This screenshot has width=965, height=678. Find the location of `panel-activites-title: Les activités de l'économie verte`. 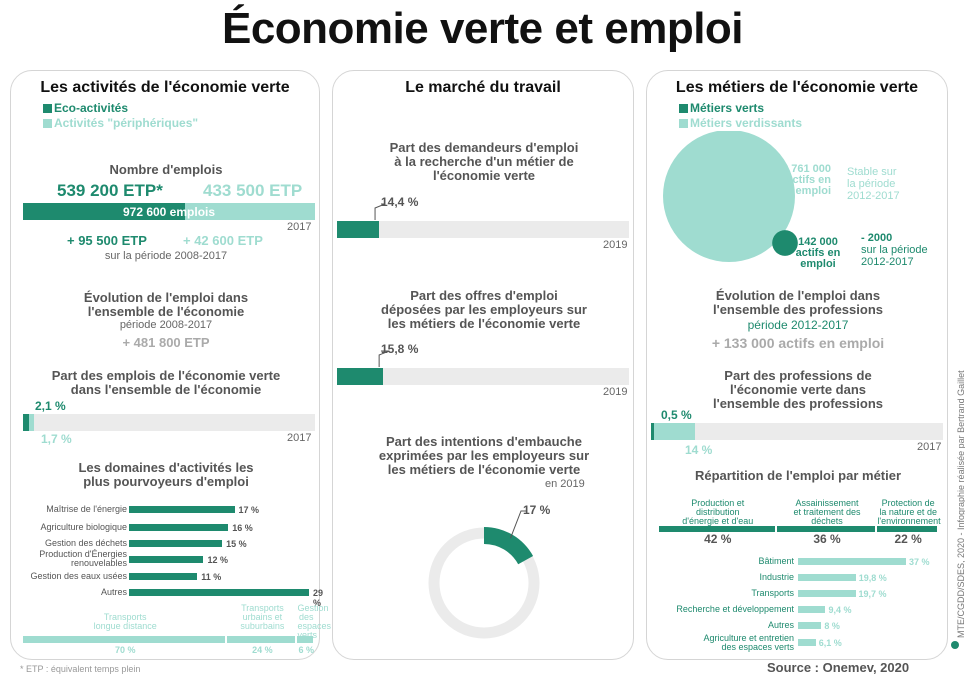

panel-activites-title: Les activités de l'économie verte is located at coordinates (165, 87).